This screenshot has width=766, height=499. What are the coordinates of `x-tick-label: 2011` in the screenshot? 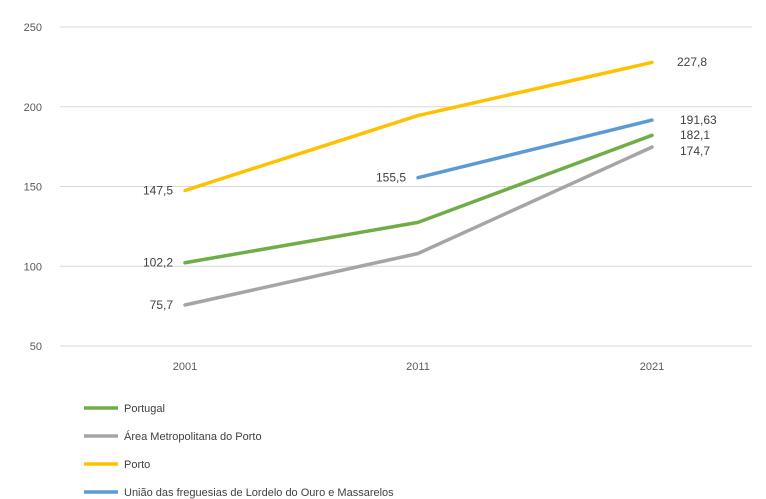 It's located at (418, 367).